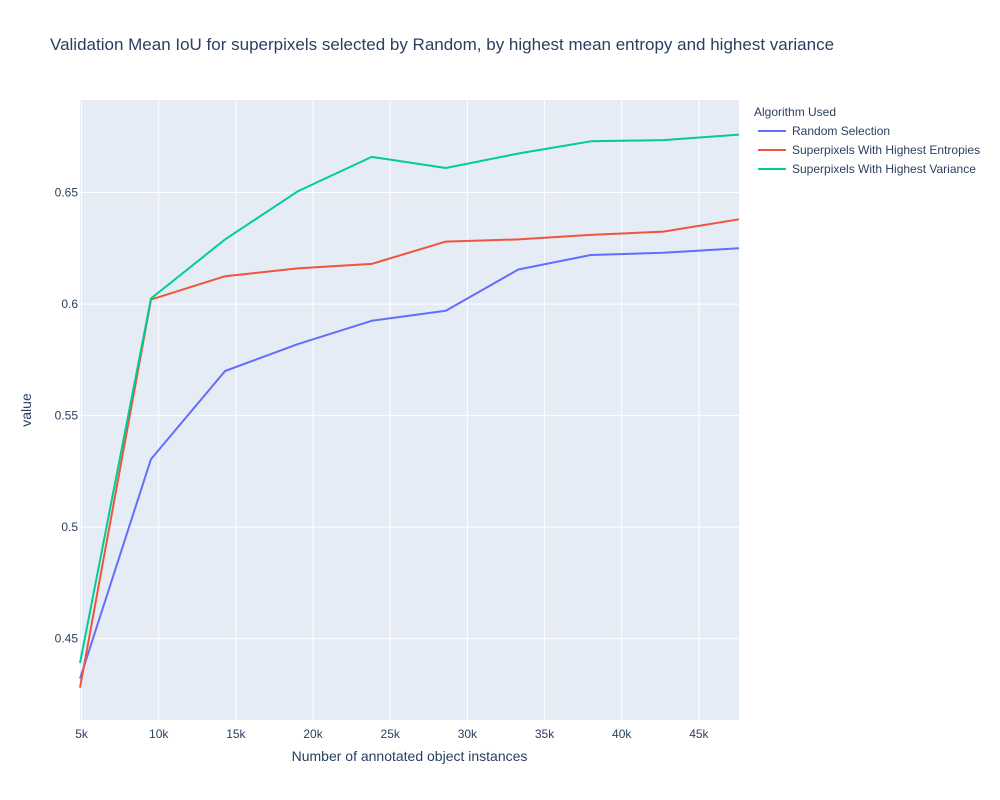 Image resolution: width=1000 pixels, height=800 pixels. I want to click on x-axis-ticks: 5k 10k 15k 20k 25k 30k 35k 40k 45k, so click(392, 734).